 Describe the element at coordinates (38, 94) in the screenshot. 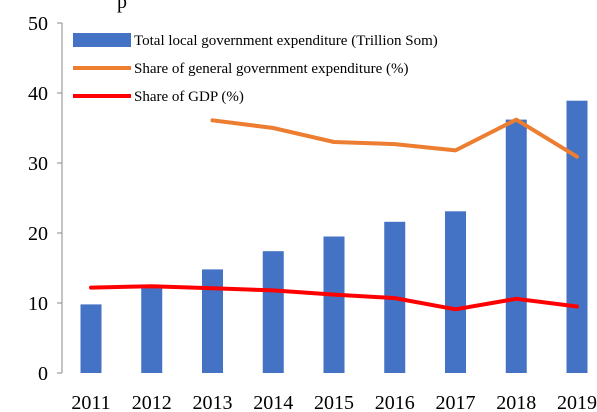

I see `y-tick-label: 40` at that location.